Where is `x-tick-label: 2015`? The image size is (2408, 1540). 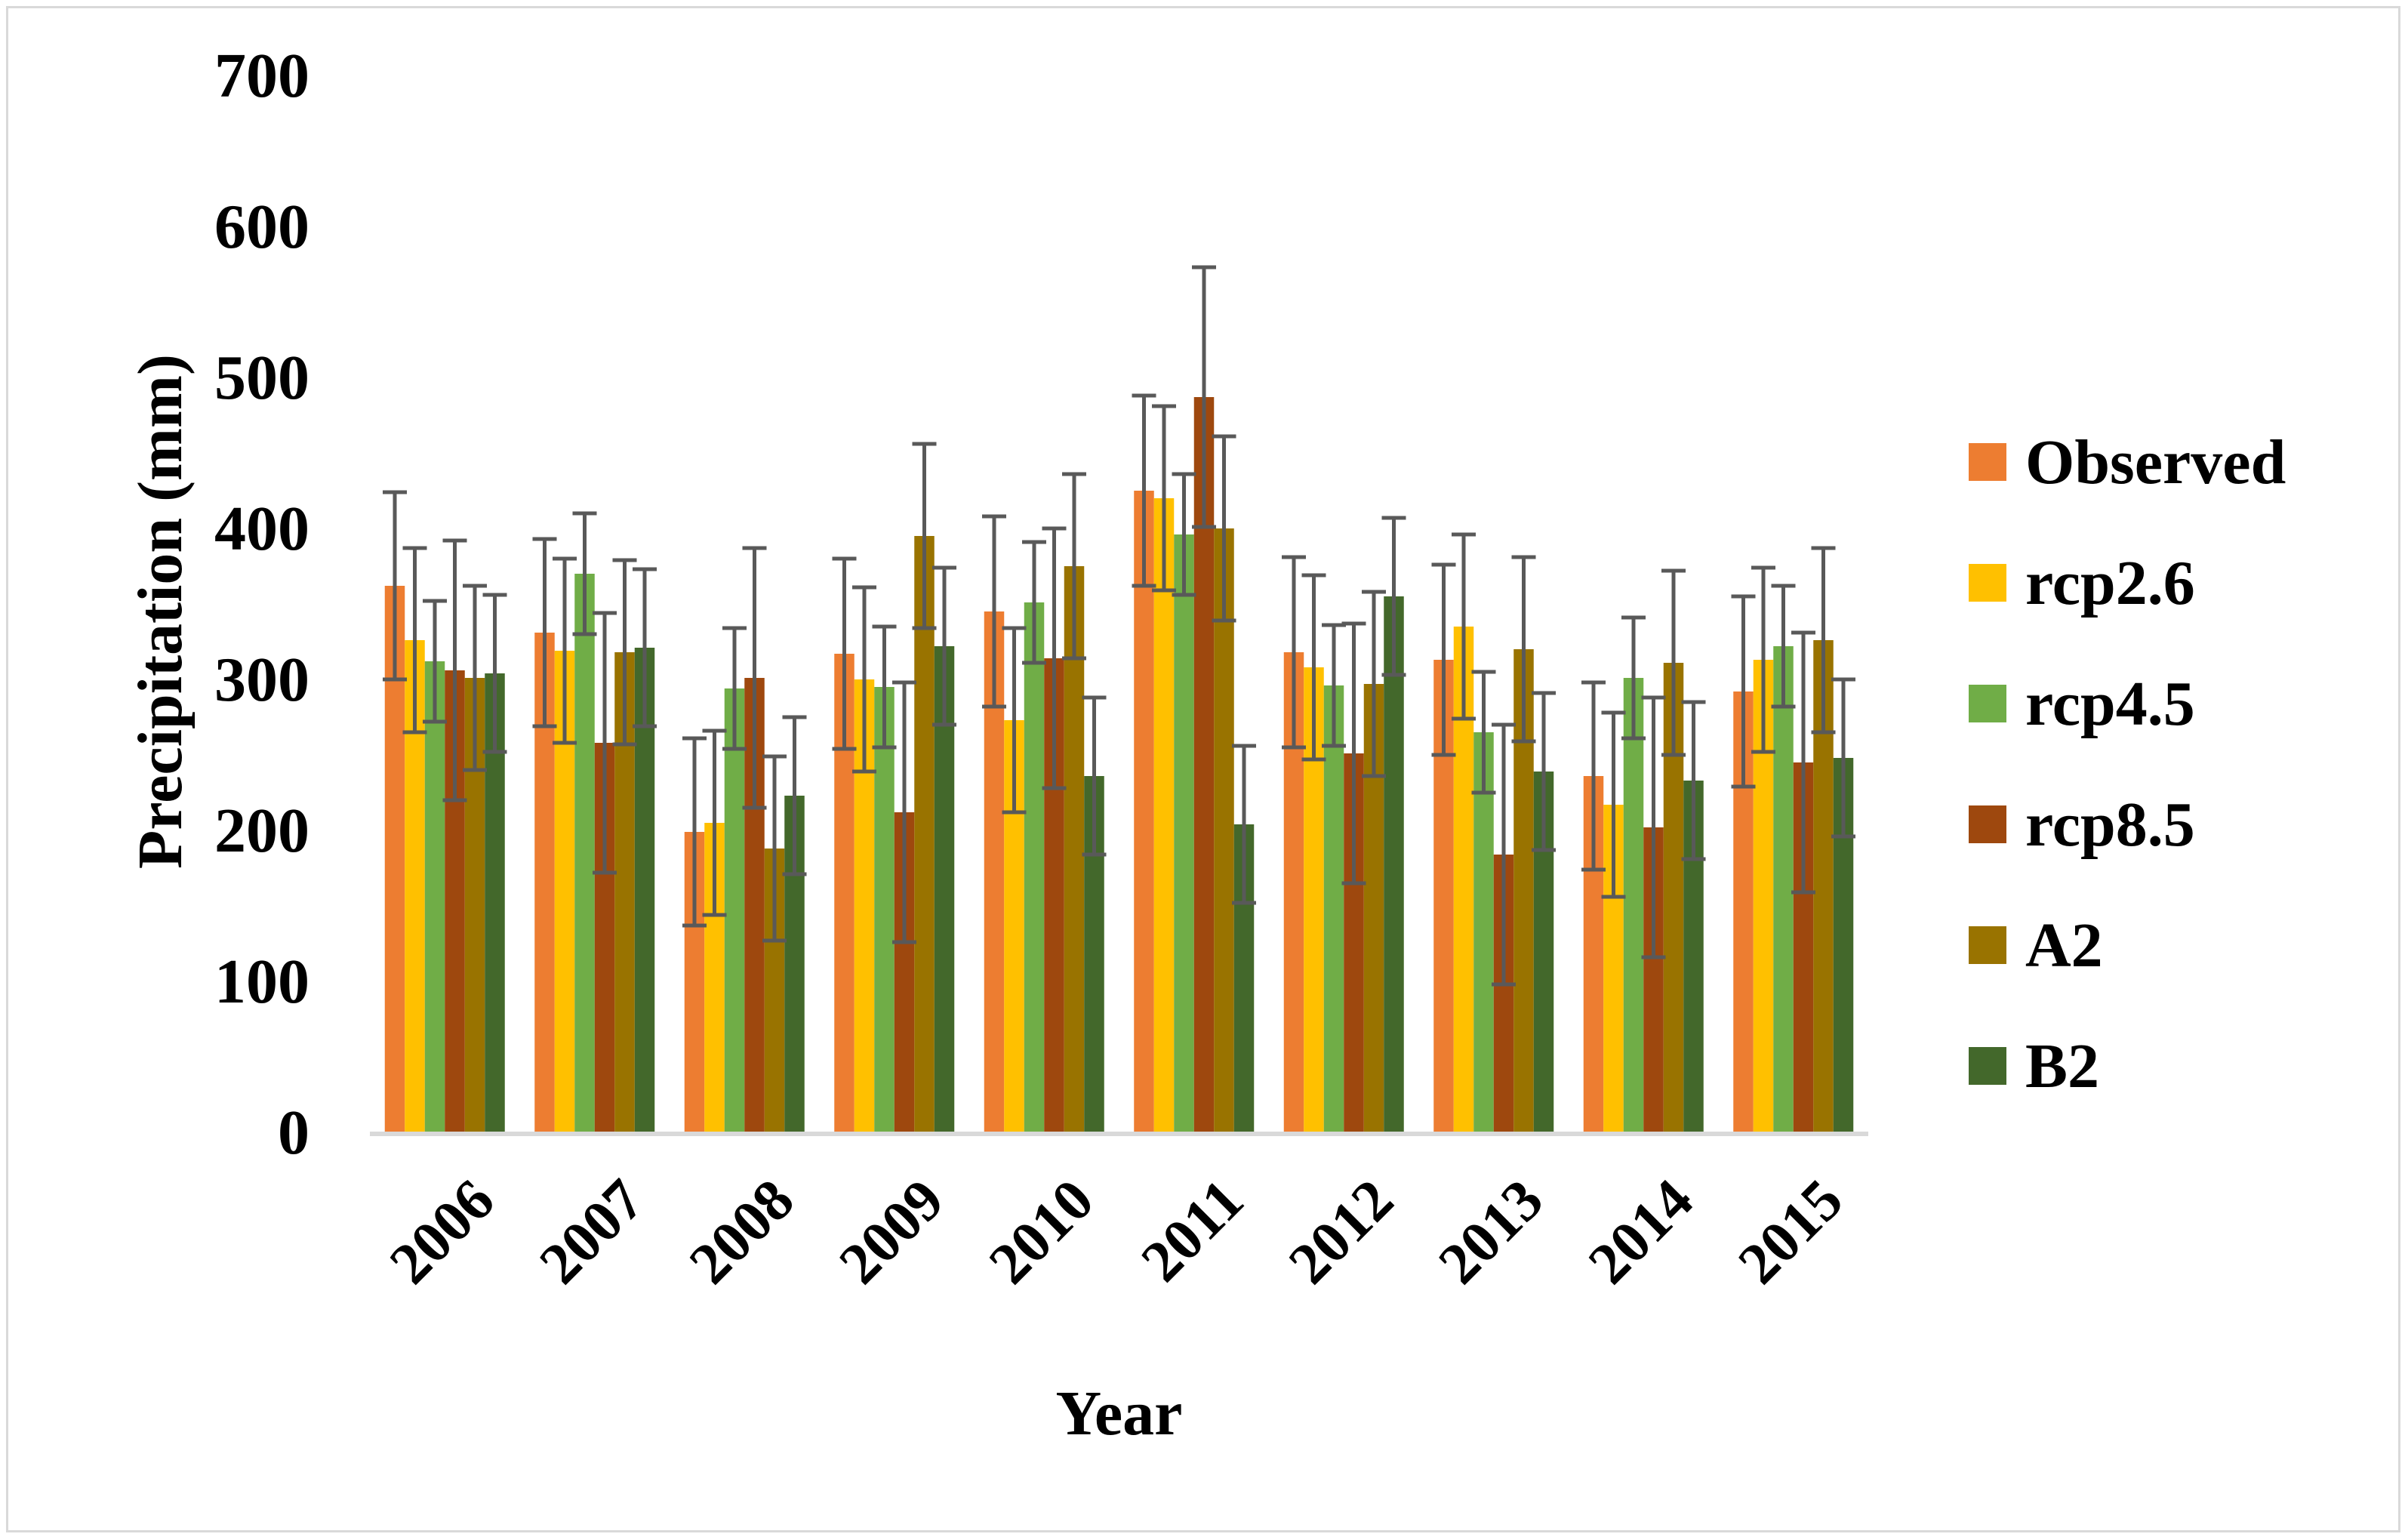 x-tick-label: 2015 is located at coordinates (1791, 1231).